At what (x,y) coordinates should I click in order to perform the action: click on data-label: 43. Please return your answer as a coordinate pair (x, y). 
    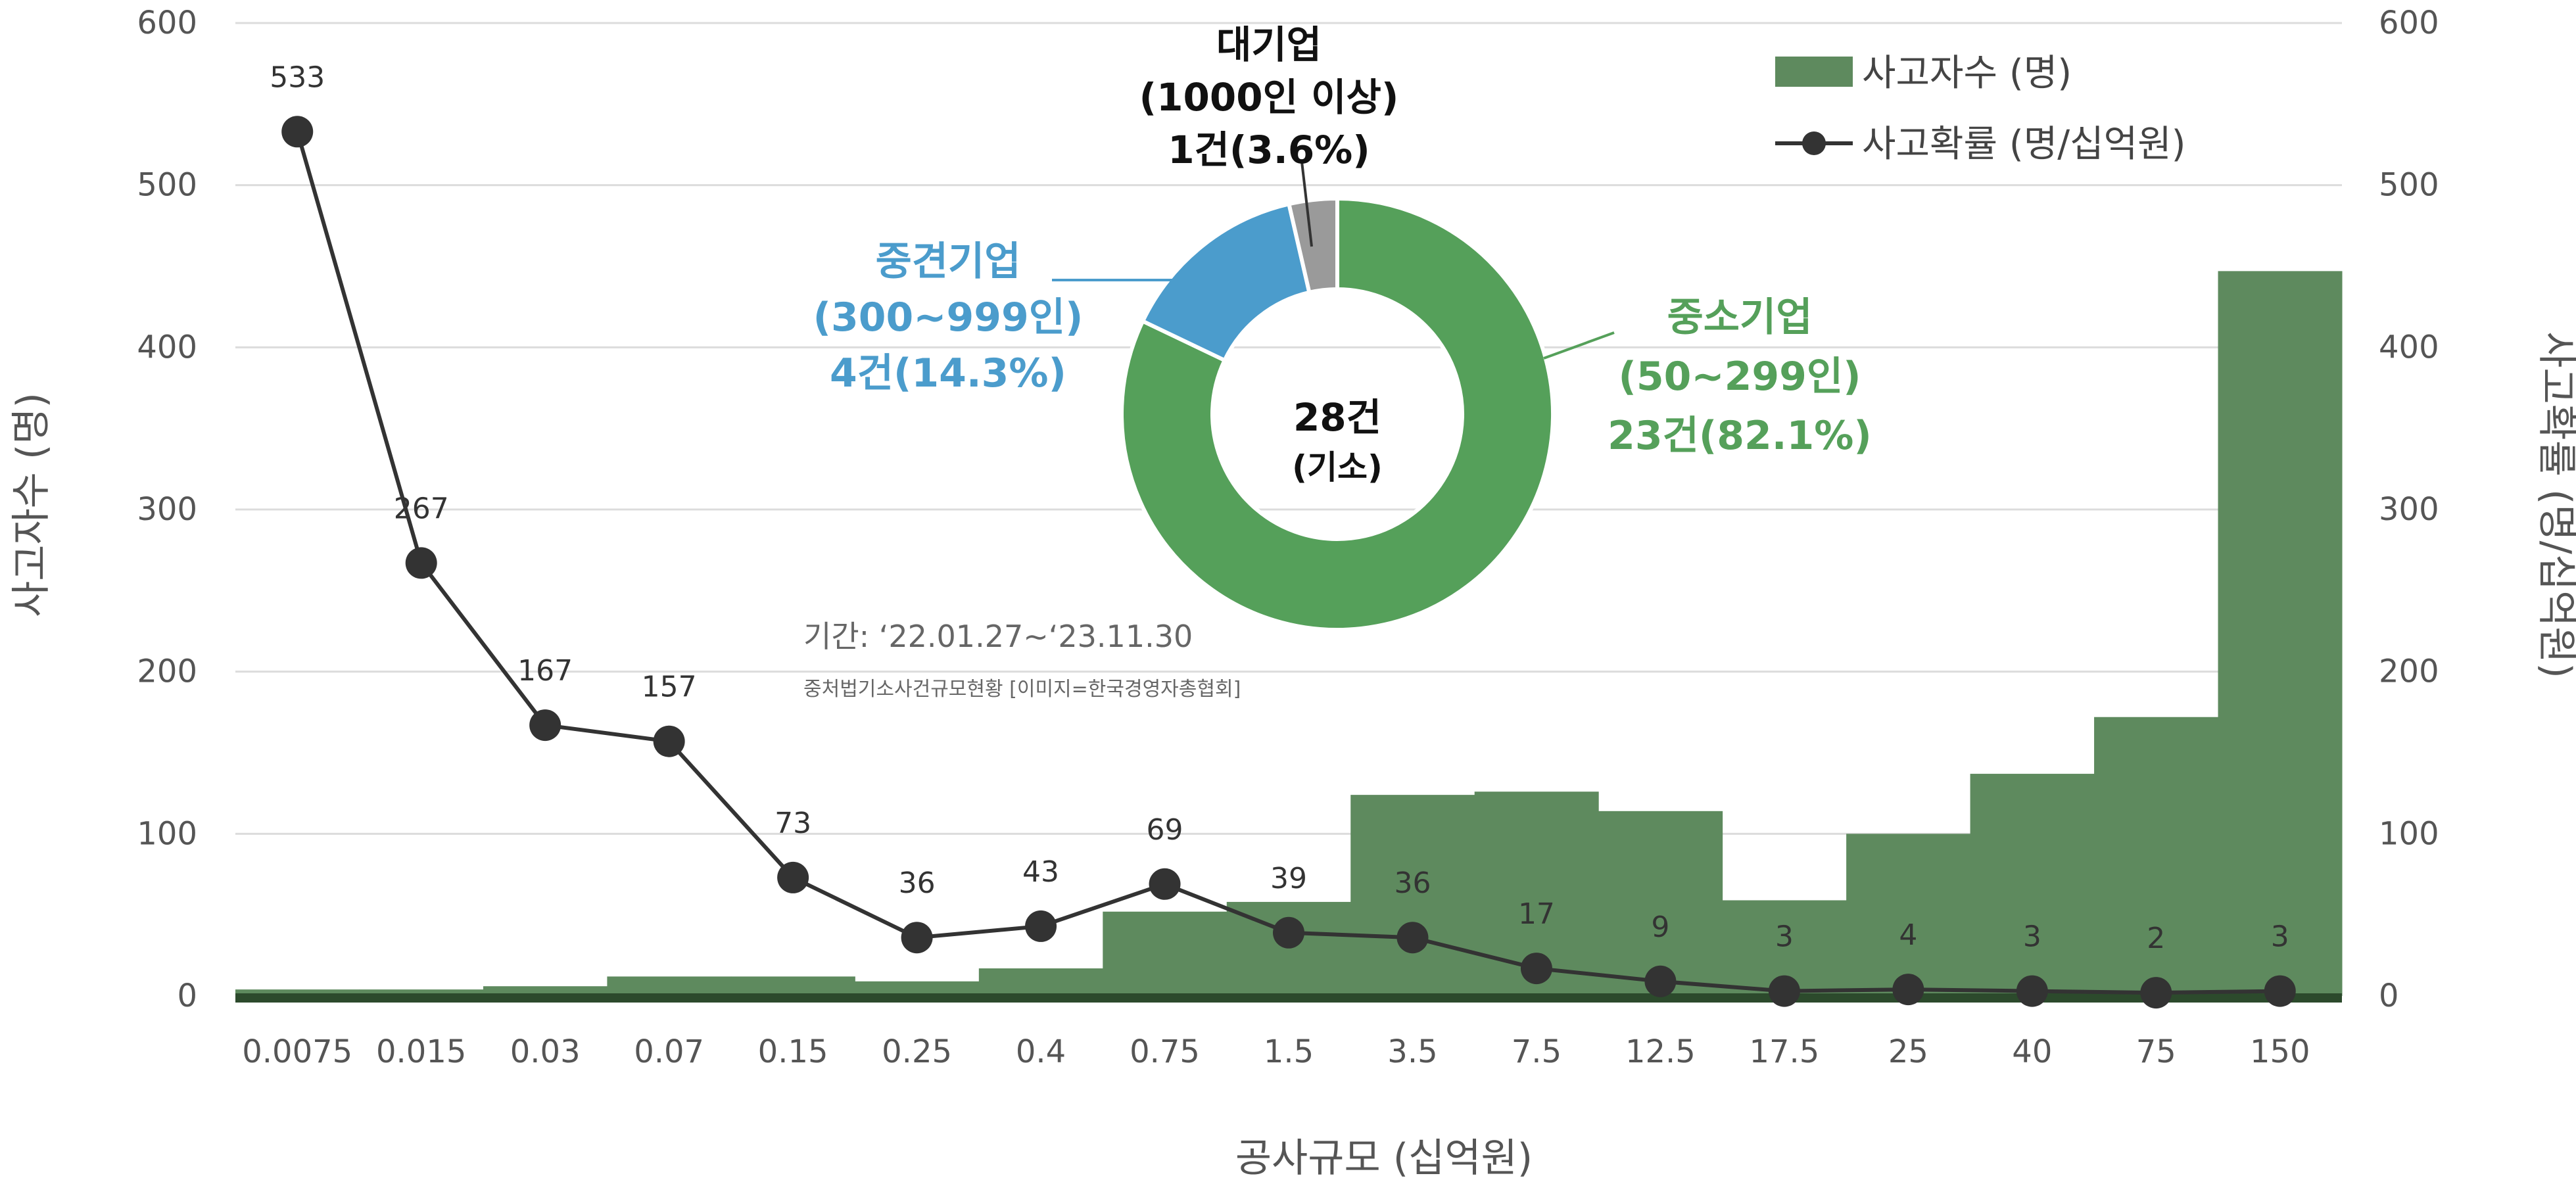
    Looking at the image, I should click on (1040, 872).